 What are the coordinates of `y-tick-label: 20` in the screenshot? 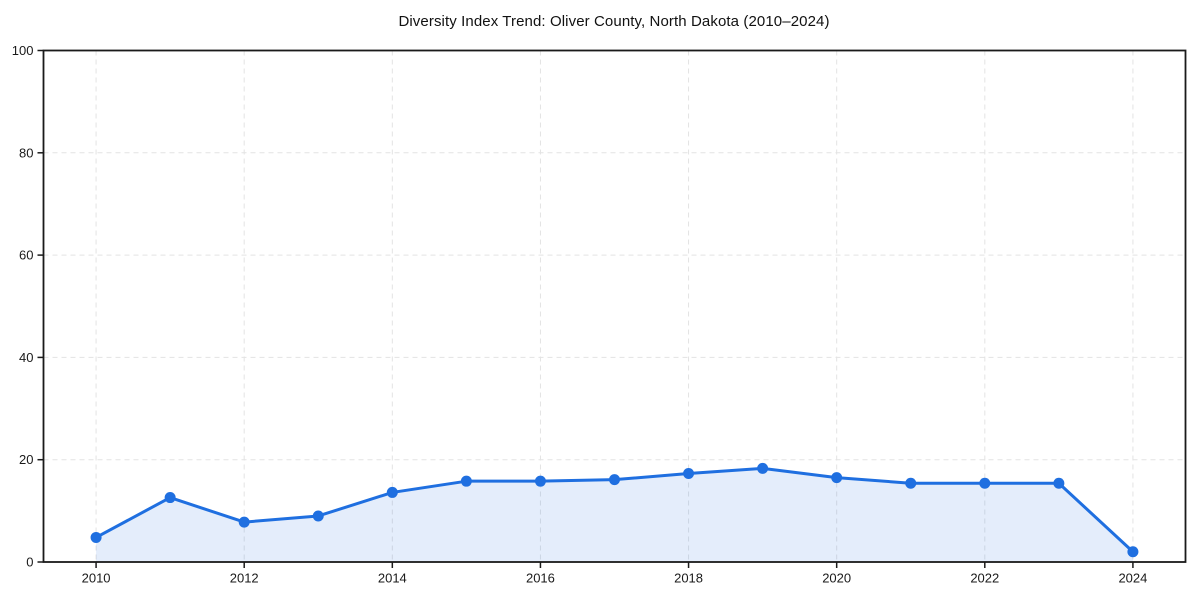 It's located at (26, 459).